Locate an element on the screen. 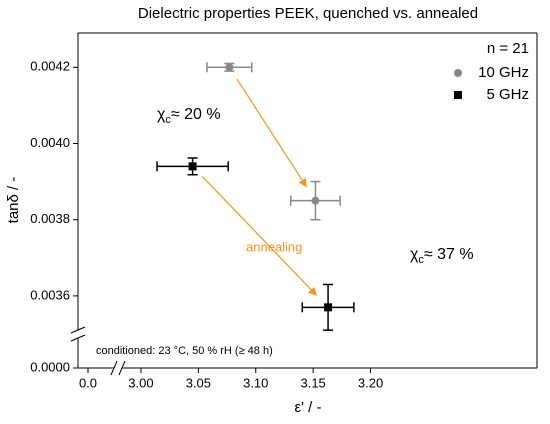  annealing-label: annealing is located at coordinates (274, 246).